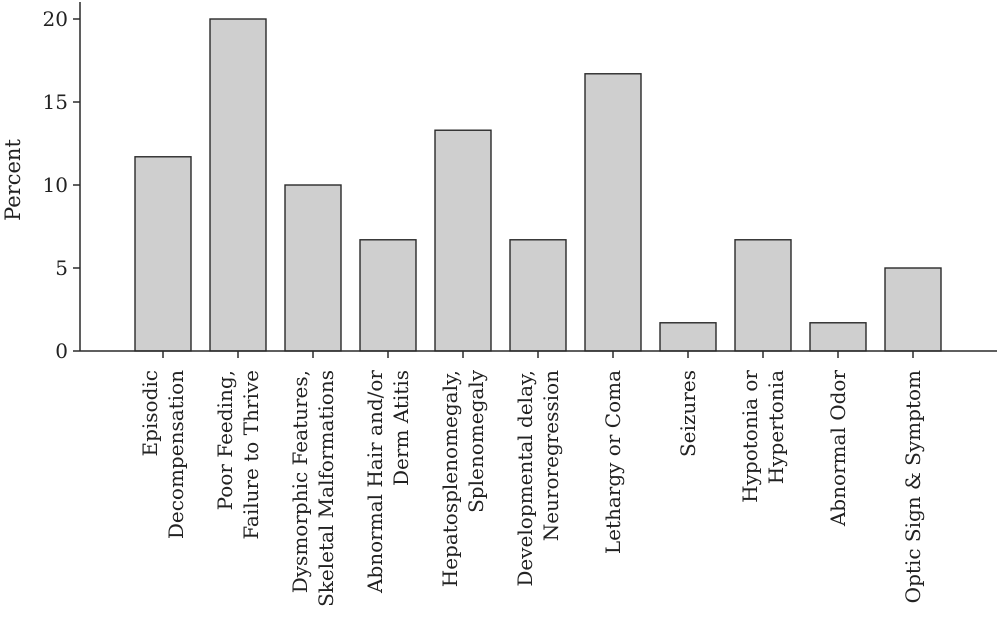 Image resolution: width=1000 pixels, height=638 pixels. What do you see at coordinates (525, 478) in the screenshot?
I see `x-tick-label: Developmental delay,` at bounding box center [525, 478].